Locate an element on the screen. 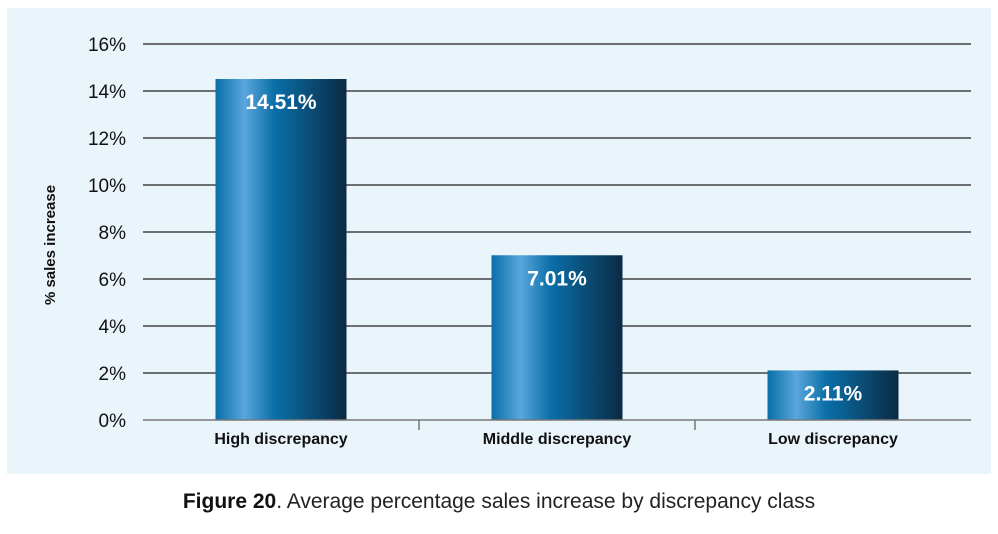 The width and height of the screenshot is (998, 534). y-tick-label: 12% is located at coordinates (107, 139).